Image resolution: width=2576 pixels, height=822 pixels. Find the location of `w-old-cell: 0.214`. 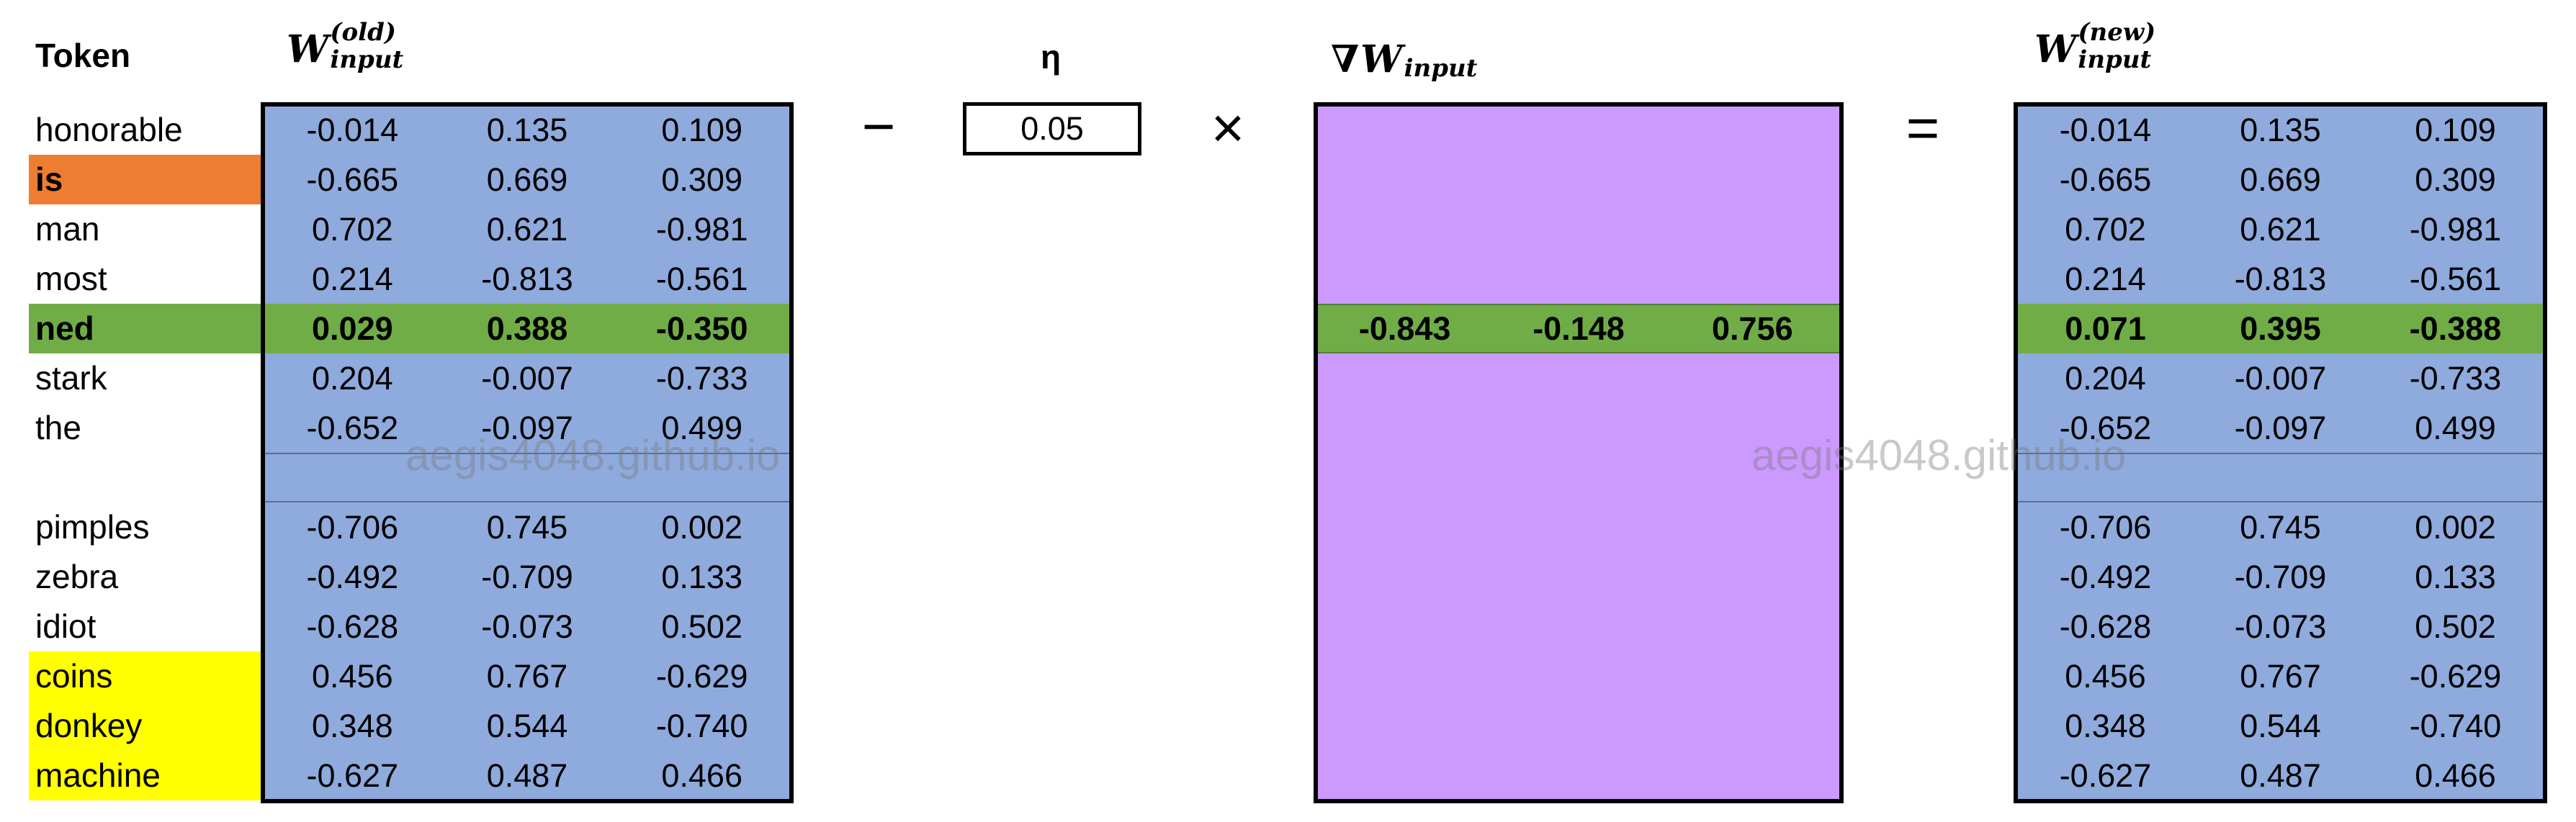

w-old-cell: 0.214 is located at coordinates (352, 278).